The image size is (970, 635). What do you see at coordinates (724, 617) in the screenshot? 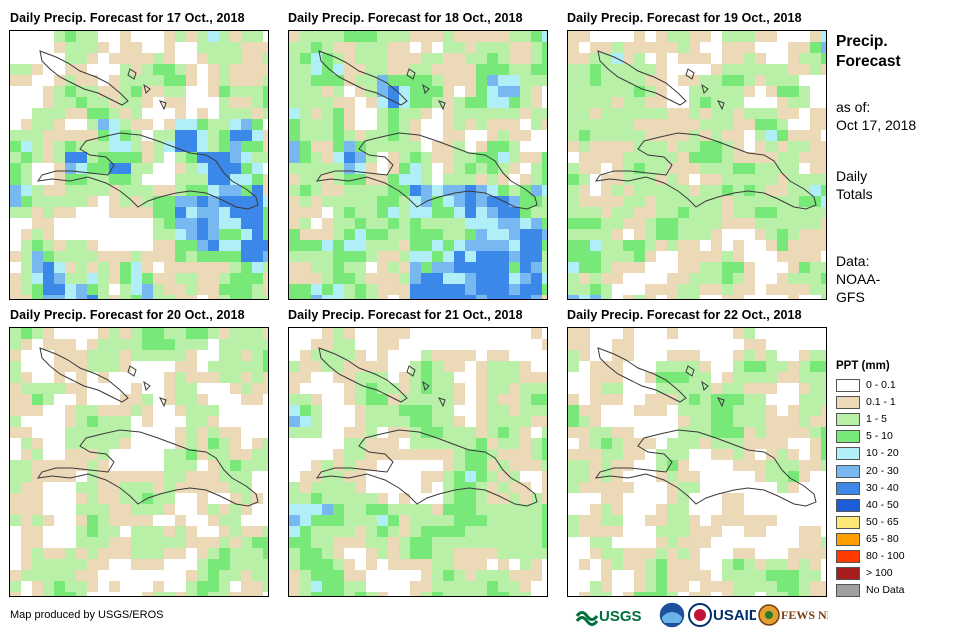
I see `usaid-logo: USAID` at bounding box center [724, 617].